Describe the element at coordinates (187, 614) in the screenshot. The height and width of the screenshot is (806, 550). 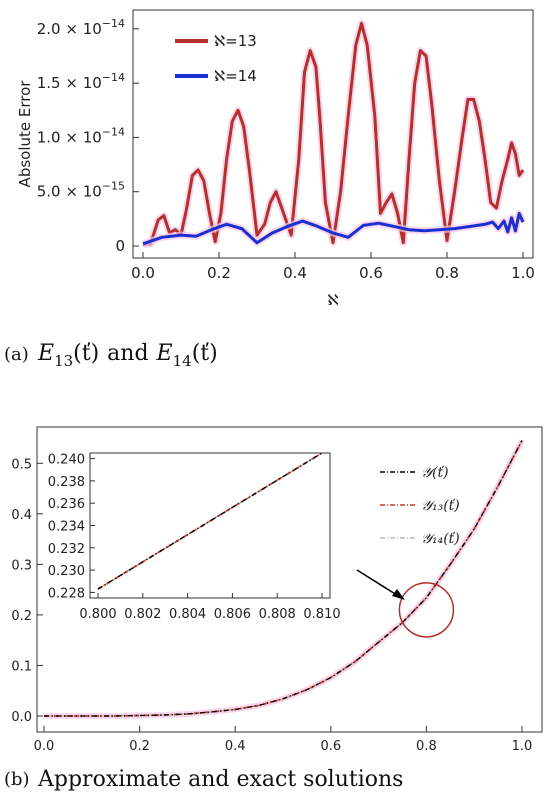
I see `inset-x-tick-label: 0.804` at that location.